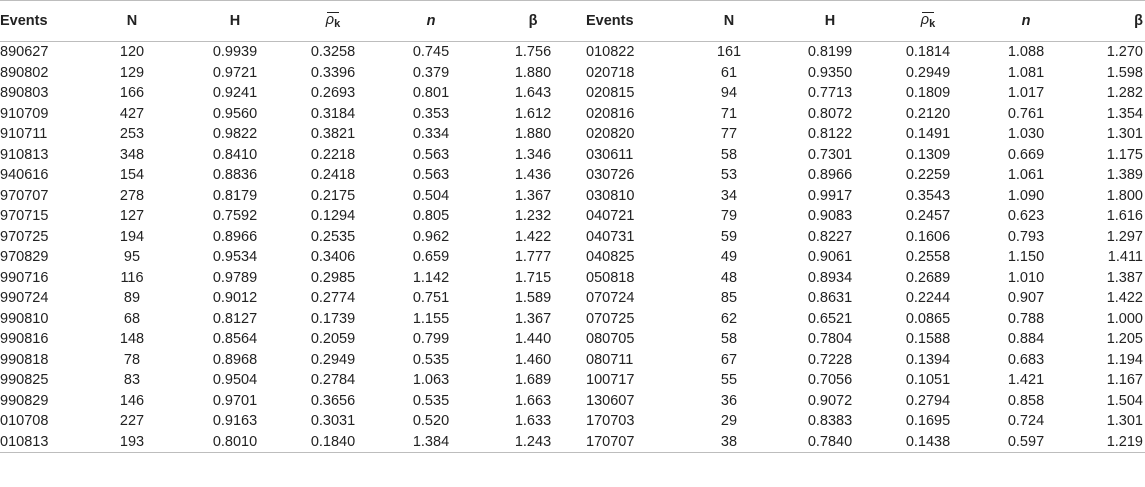 This screenshot has height=487, width=1145. Describe the element at coordinates (1026, 442) in the screenshot. I see `table-cell: 0.597` at that location.